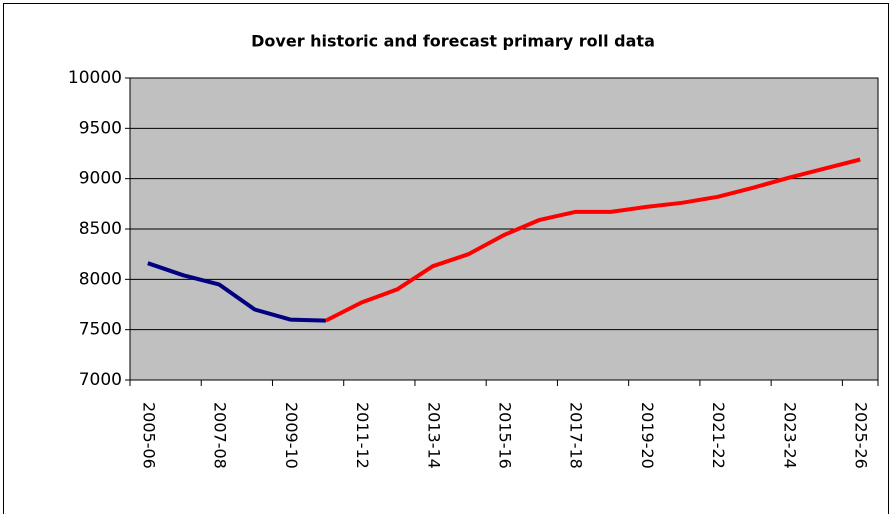 The image size is (892, 514). Describe the element at coordinates (100, 128) in the screenshot. I see `y-tick-label: 9500` at that location.